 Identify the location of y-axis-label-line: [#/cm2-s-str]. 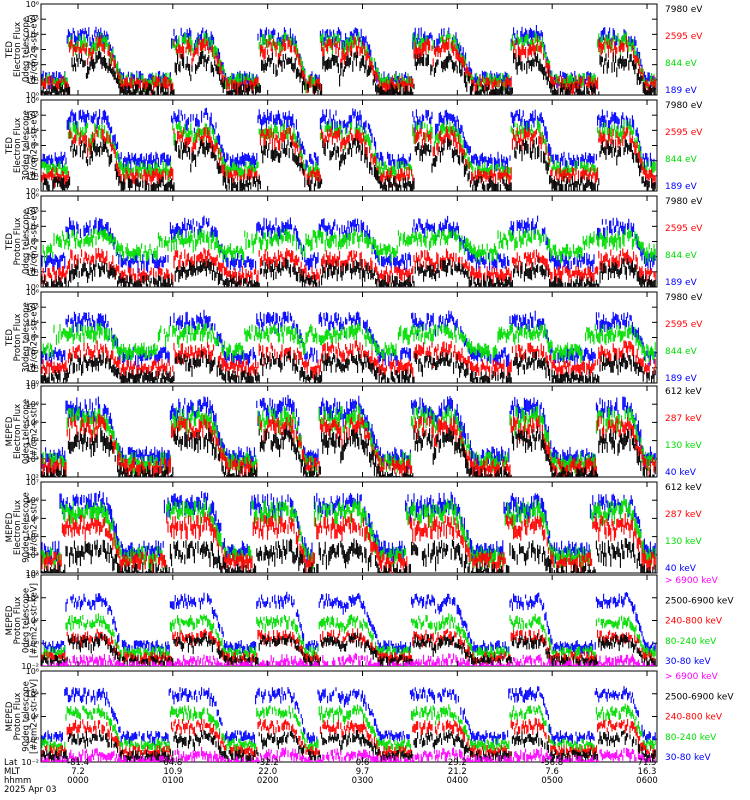
(35, 527).